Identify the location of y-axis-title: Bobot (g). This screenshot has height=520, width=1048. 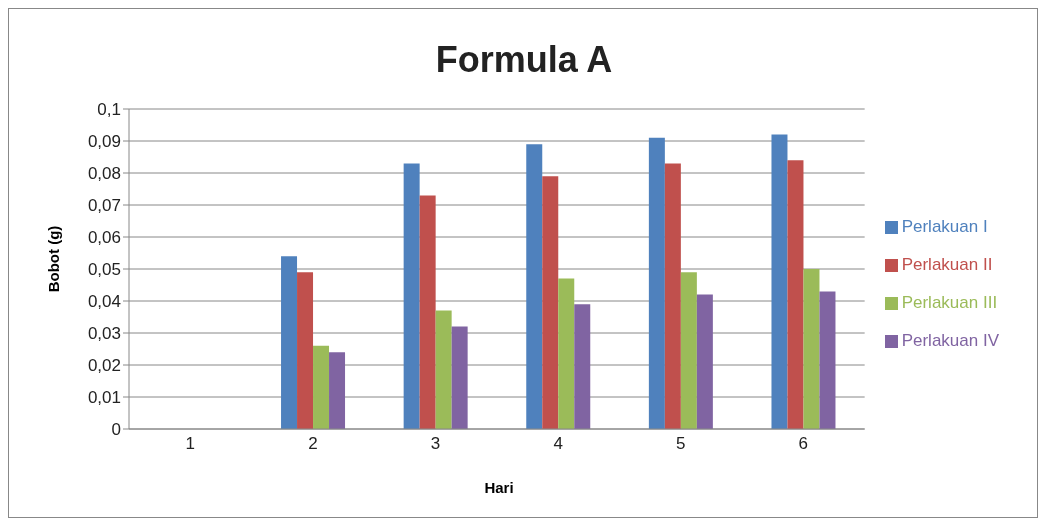
(53, 259).